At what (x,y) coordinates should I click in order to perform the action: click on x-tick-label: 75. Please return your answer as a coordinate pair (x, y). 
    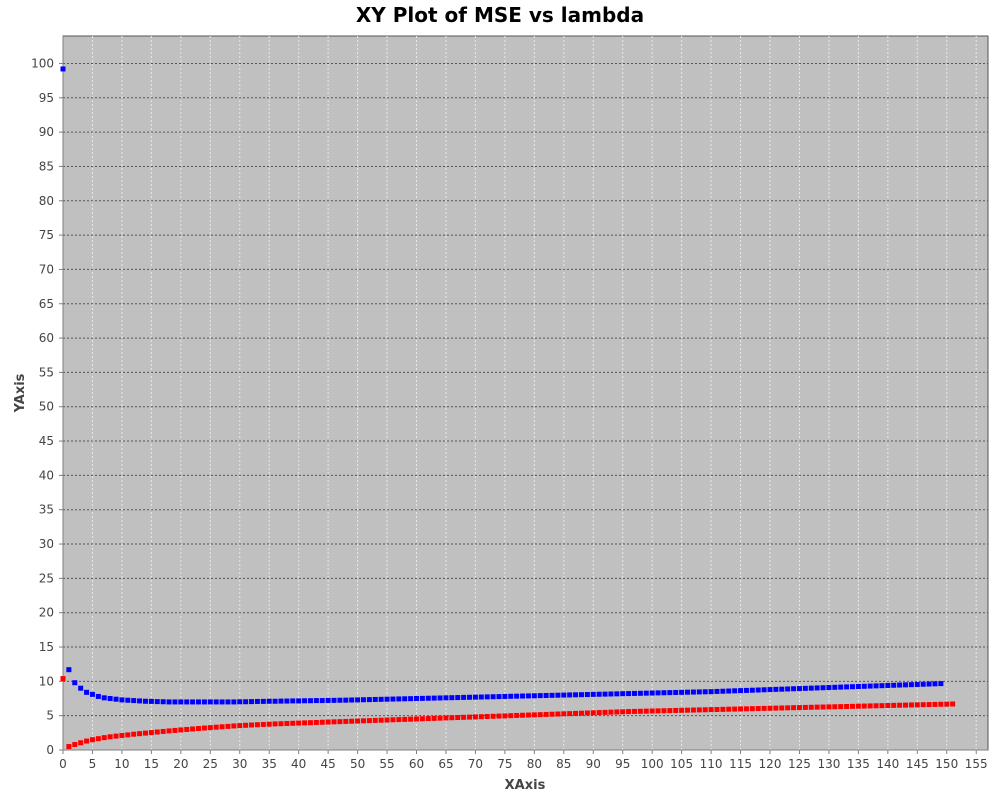
    Looking at the image, I should click on (504, 764).